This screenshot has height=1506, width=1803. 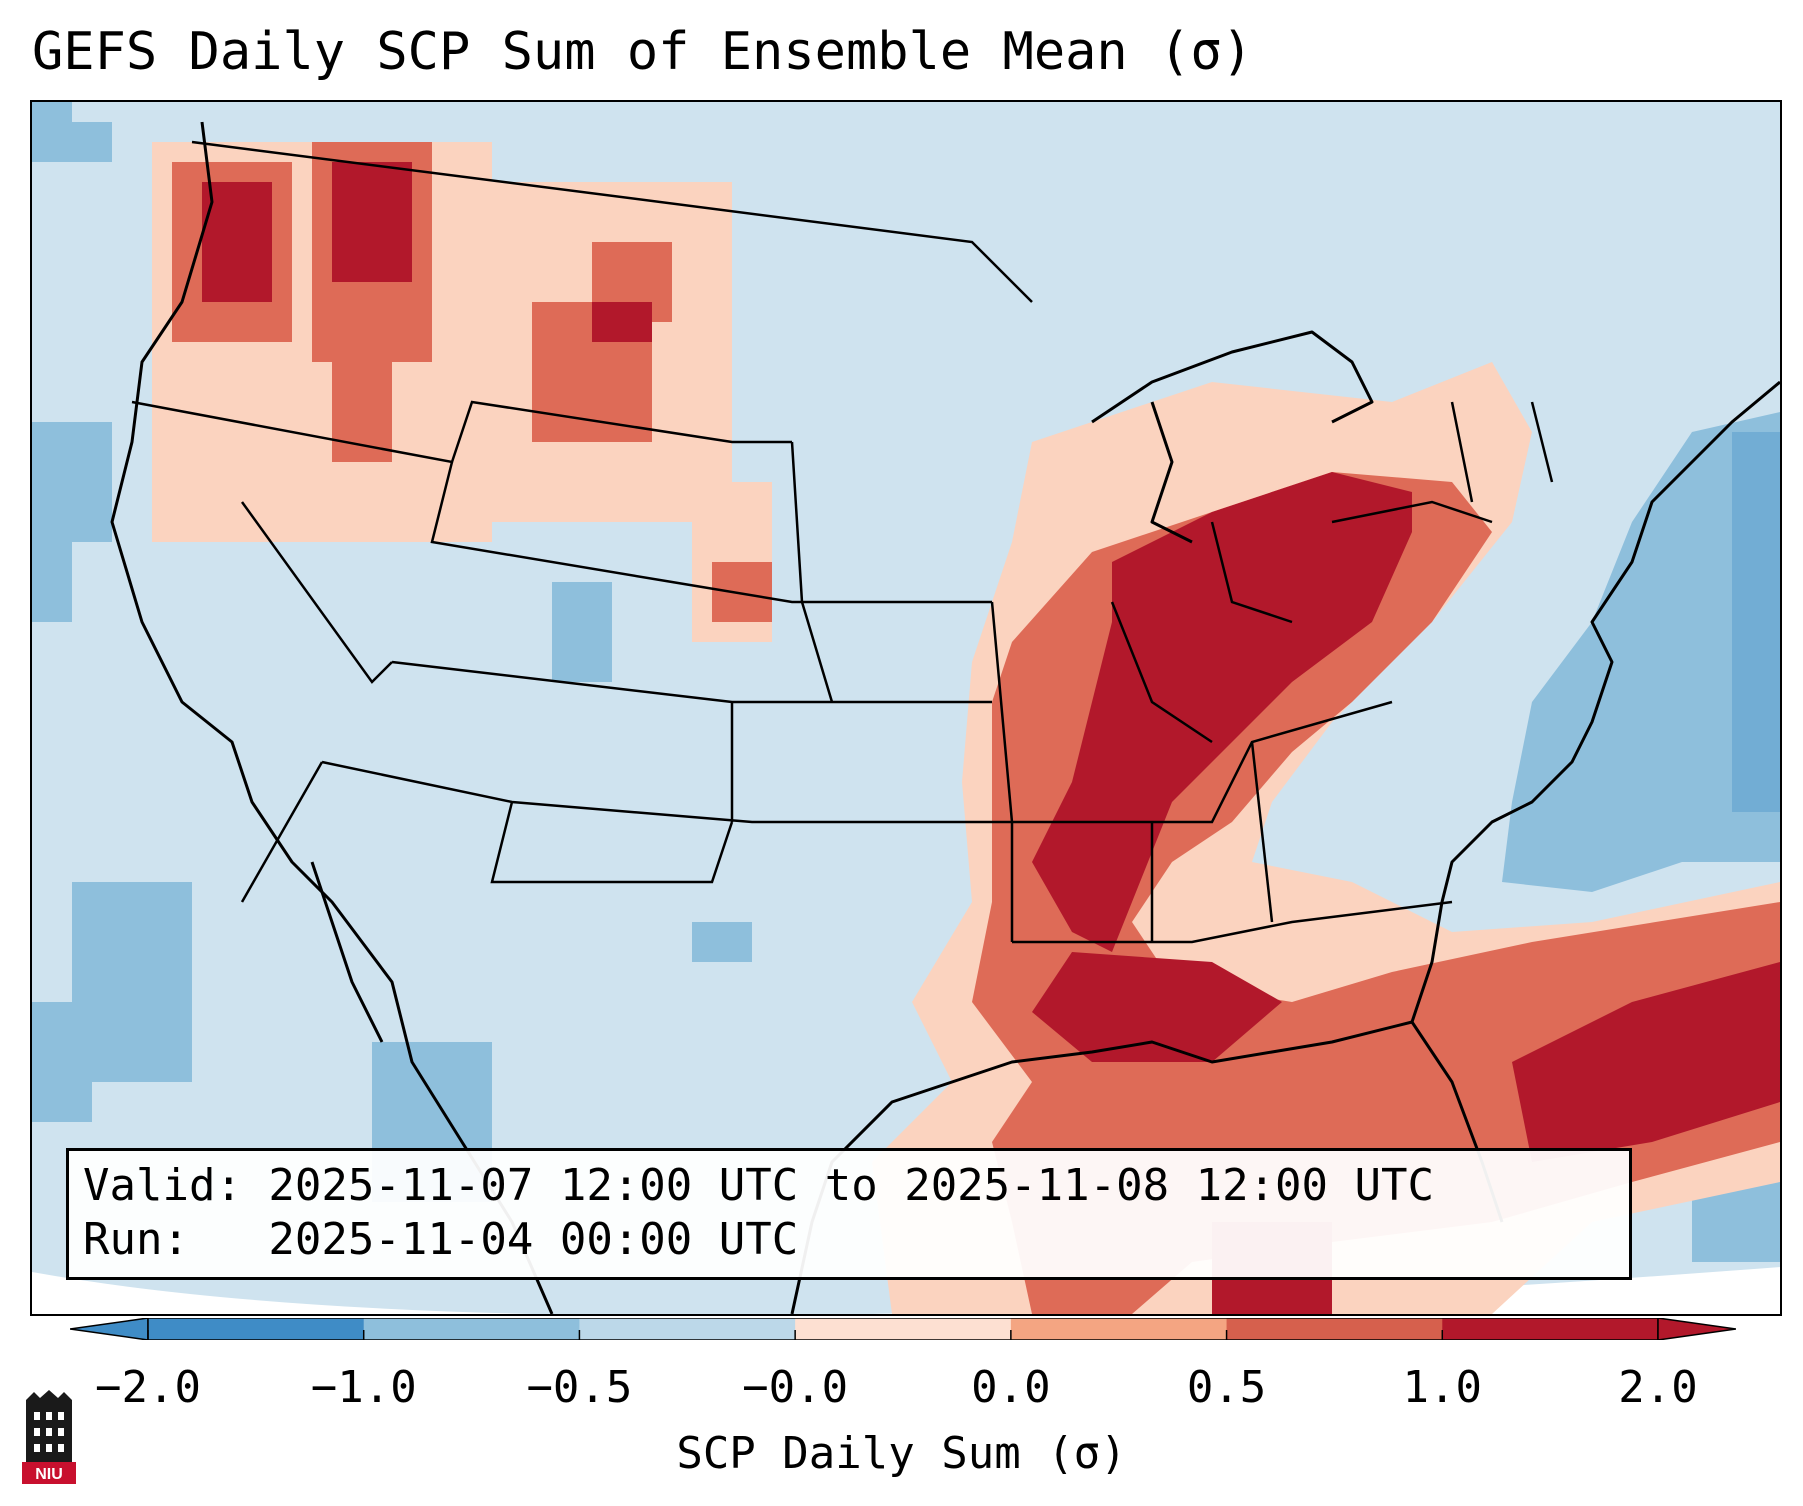 I want to click on lake-michigan, so click(x=1171, y=472).